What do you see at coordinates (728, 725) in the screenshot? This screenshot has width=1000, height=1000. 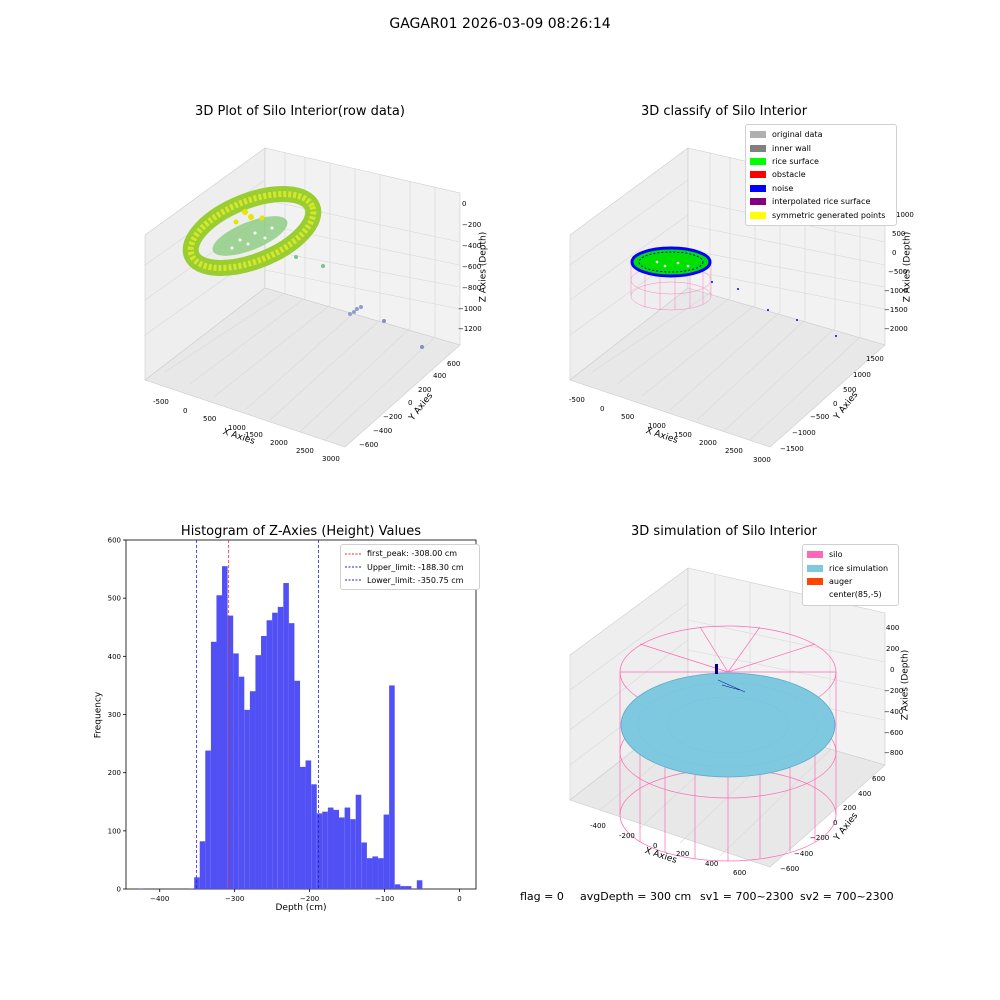 I see `rice-surface` at bounding box center [728, 725].